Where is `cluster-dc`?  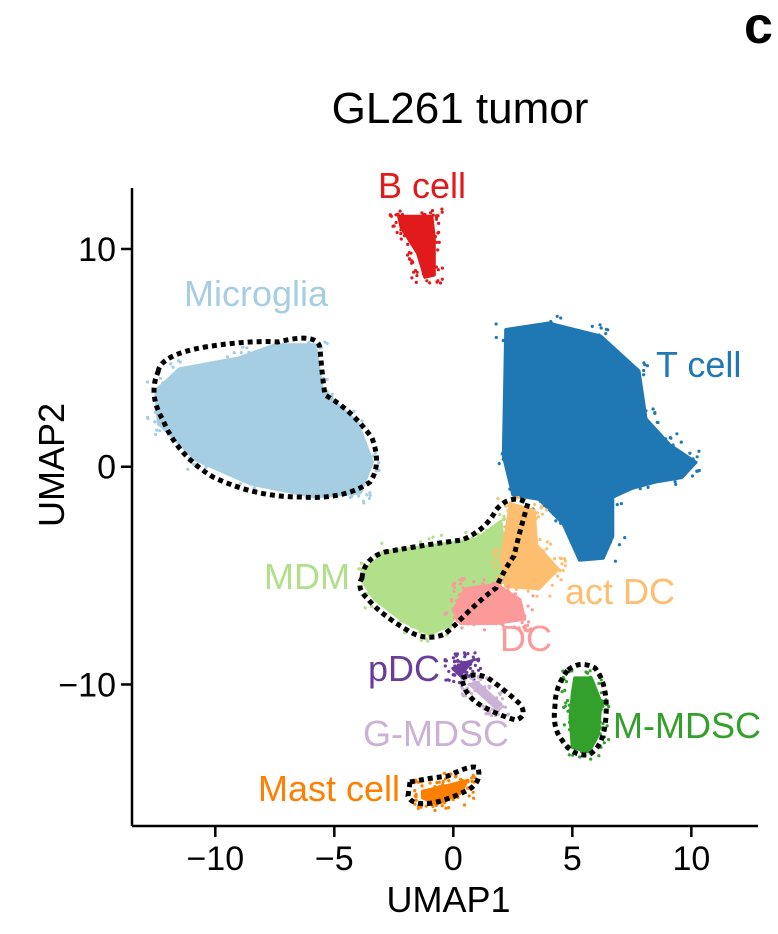
cluster-dc is located at coordinates (489, 605).